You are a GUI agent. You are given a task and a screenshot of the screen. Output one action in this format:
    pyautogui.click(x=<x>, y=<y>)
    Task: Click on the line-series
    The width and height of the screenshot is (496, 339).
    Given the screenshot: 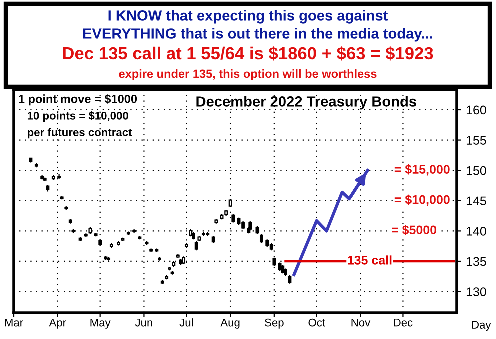 What is the action you would take?
    pyautogui.click(x=331, y=222)
    